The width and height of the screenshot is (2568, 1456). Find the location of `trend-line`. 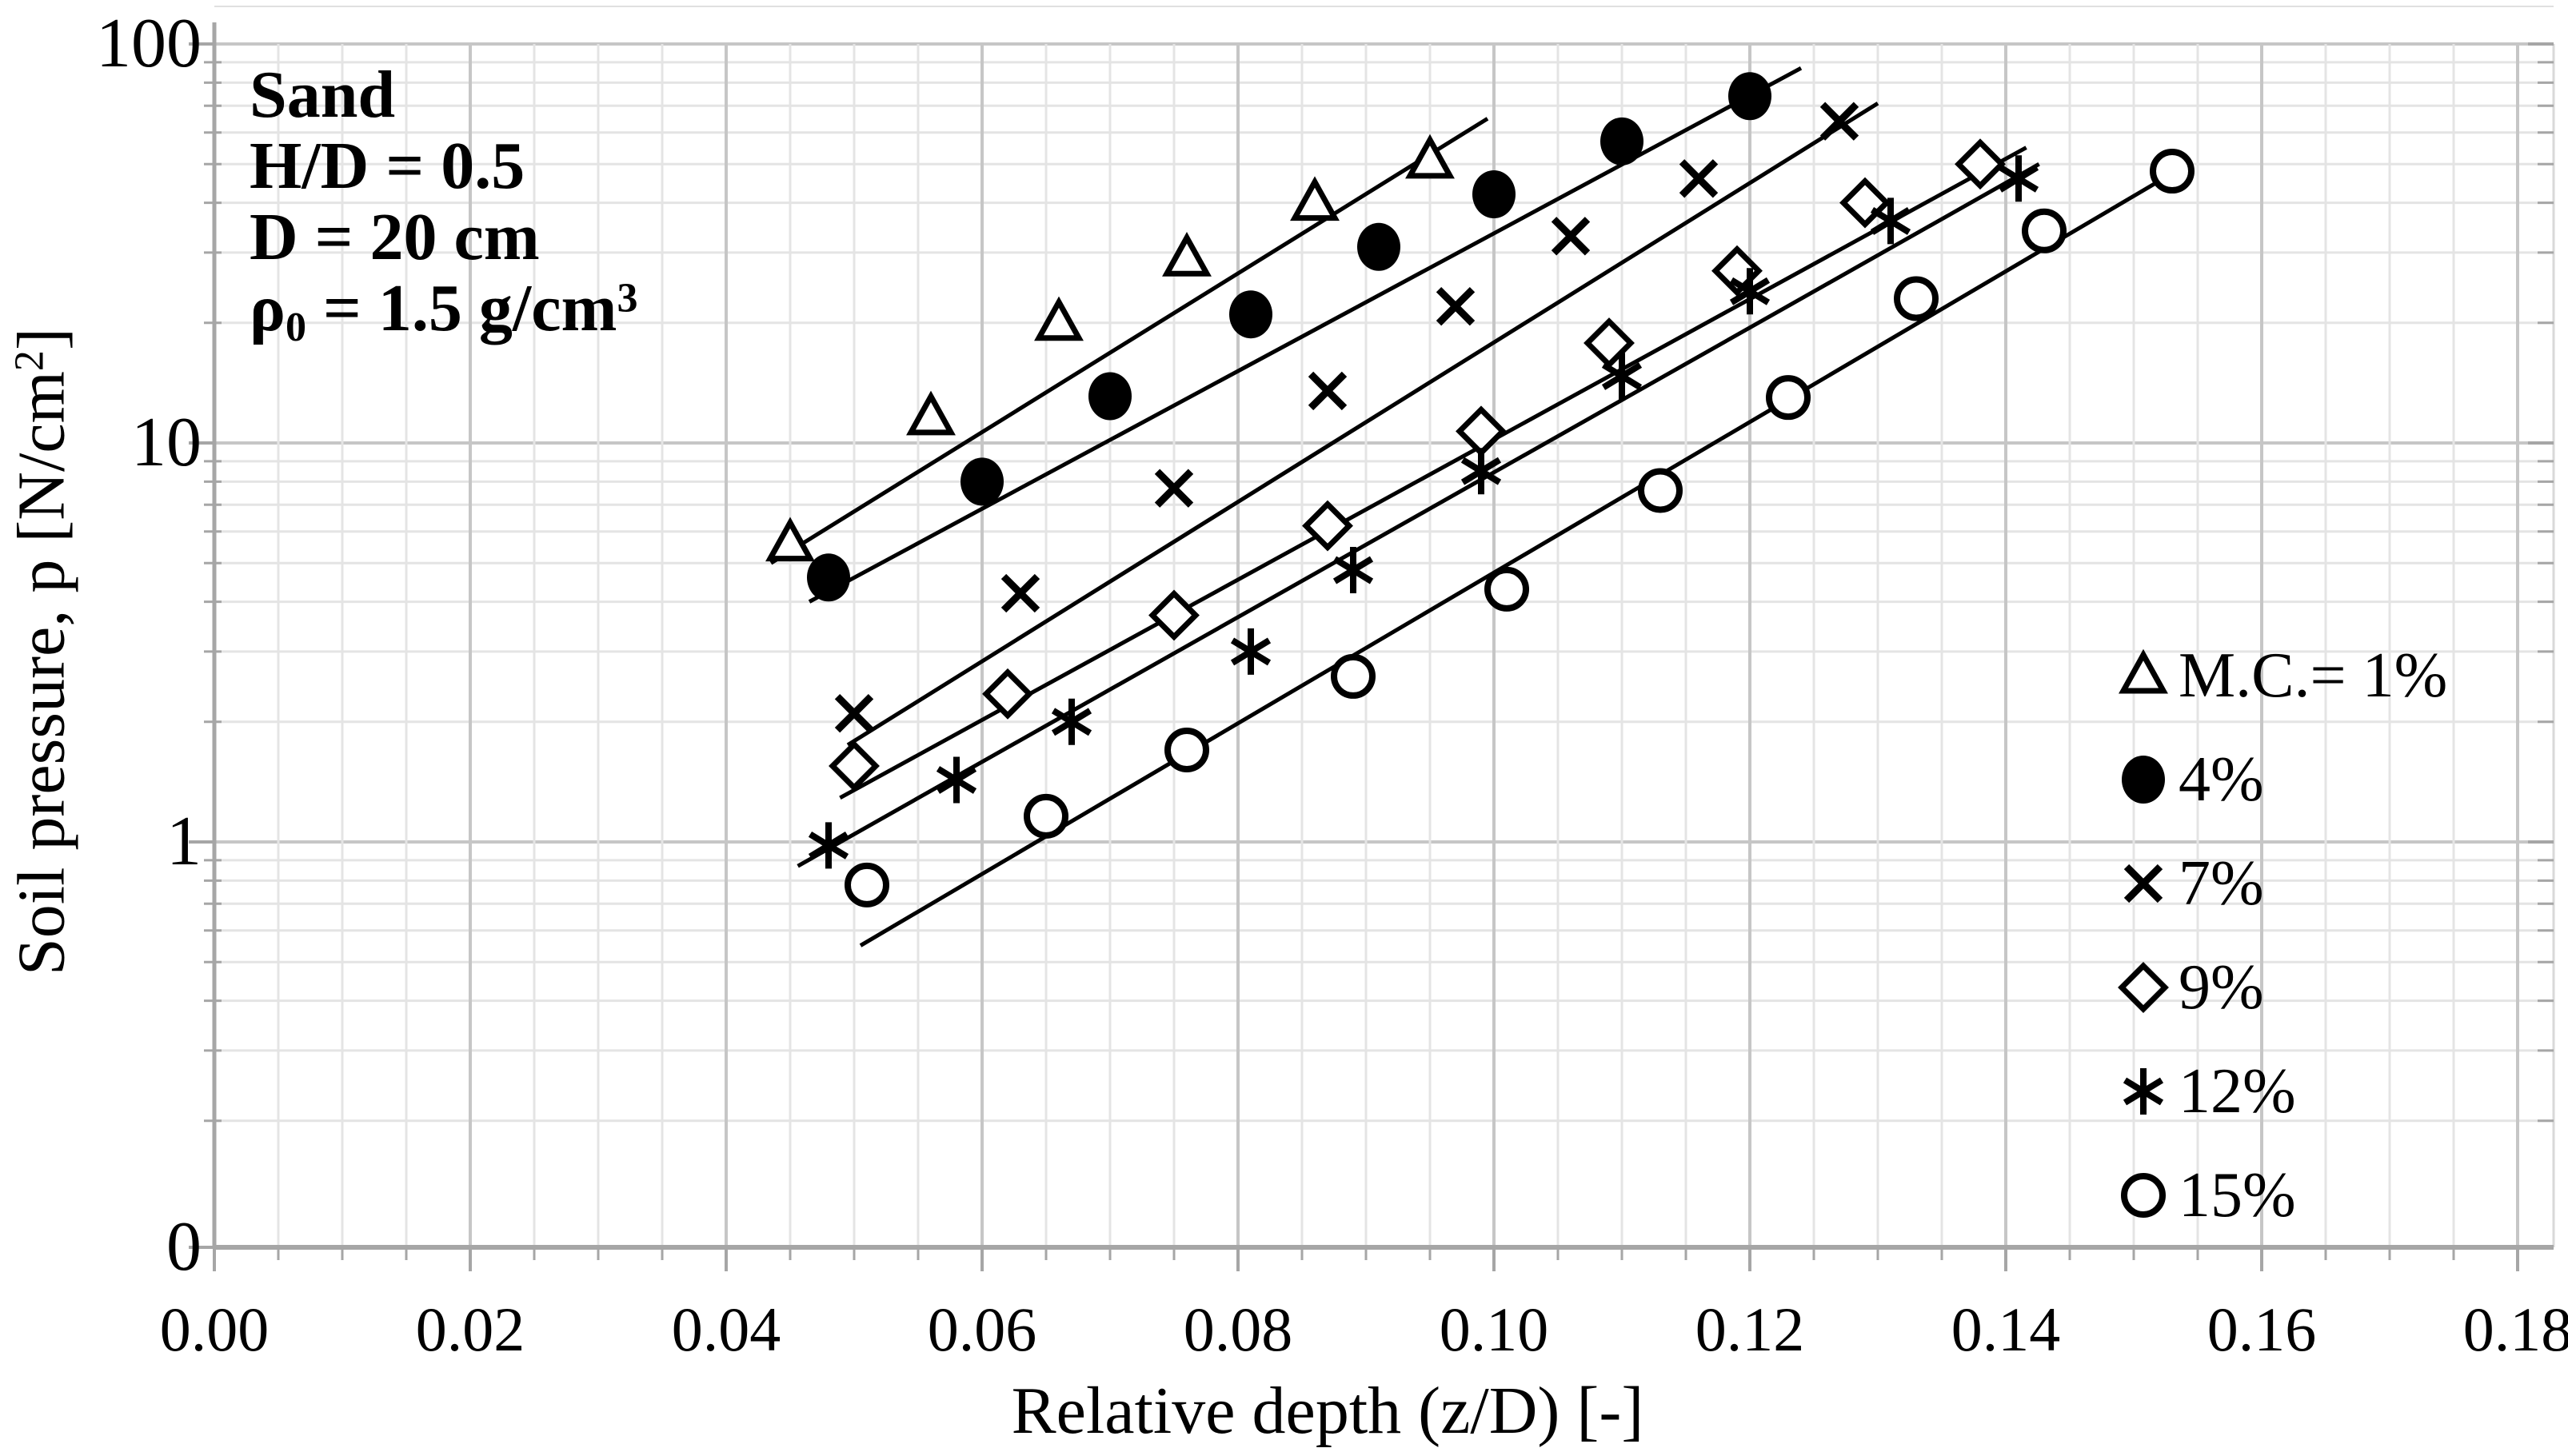

trend-line is located at coordinates (1129, 341).